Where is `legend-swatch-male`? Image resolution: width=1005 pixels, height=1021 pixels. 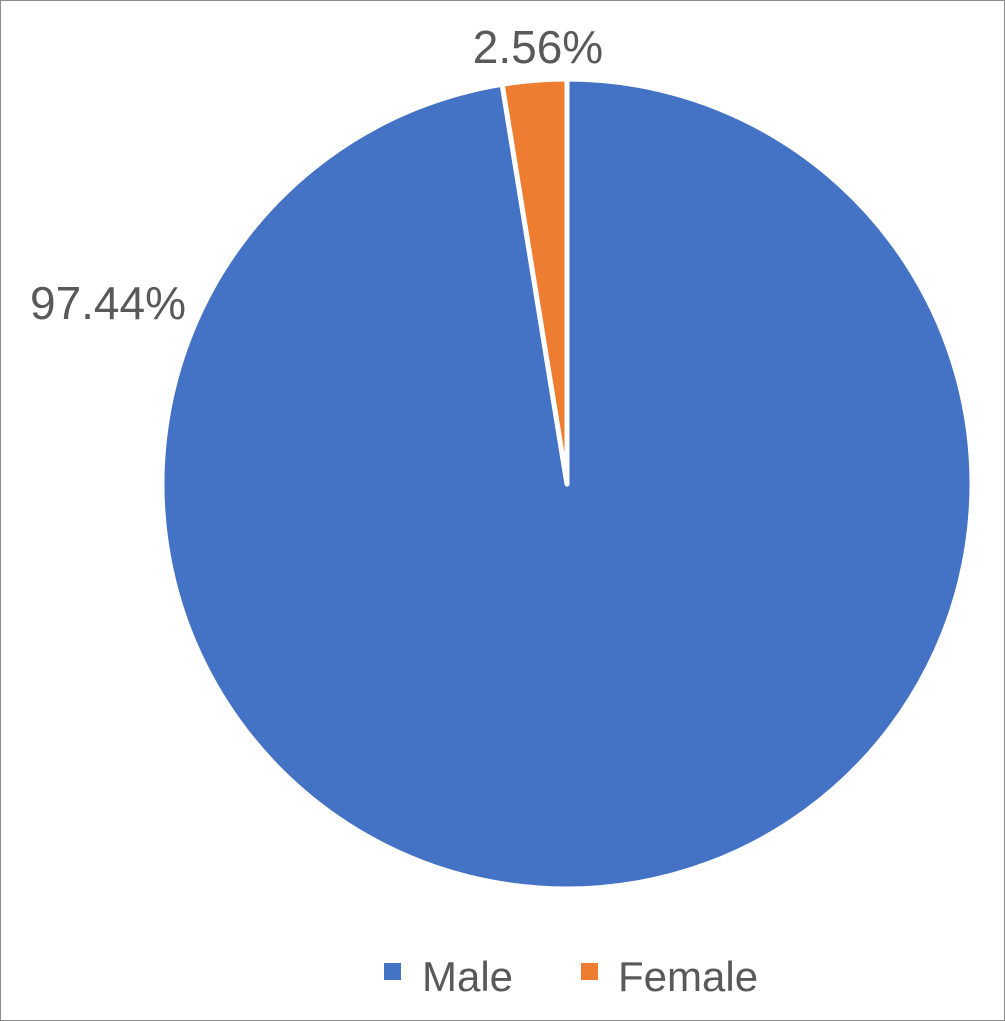 legend-swatch-male is located at coordinates (392, 971).